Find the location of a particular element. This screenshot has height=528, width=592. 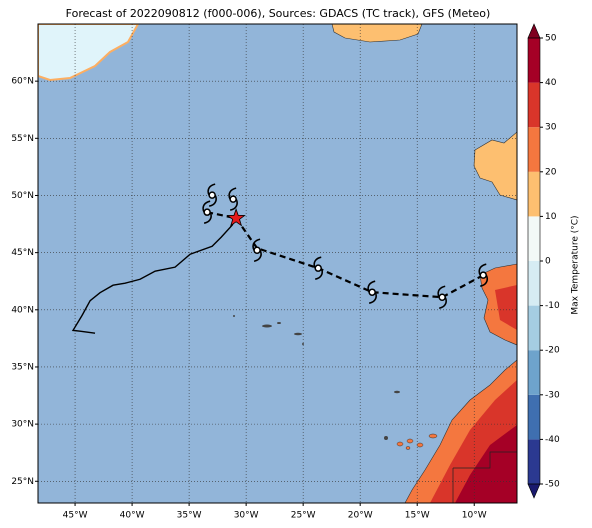

border is located at coordinates (484, 477).